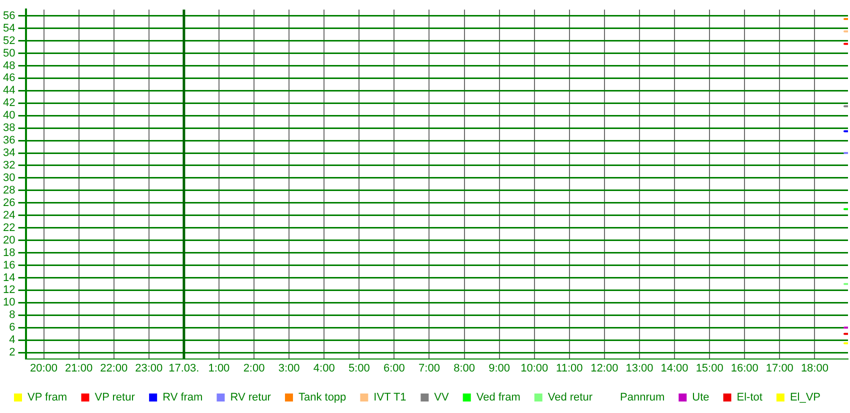 This screenshot has width=850, height=413. I want to click on x-tick-label: 16:00, so click(744, 368).